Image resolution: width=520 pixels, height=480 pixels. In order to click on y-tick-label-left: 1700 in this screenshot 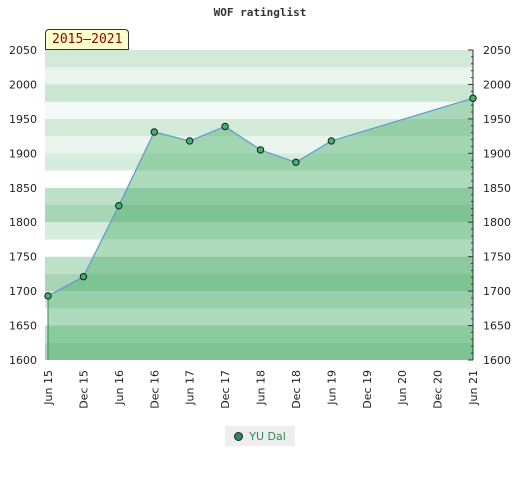, I will do `click(23, 291)`.